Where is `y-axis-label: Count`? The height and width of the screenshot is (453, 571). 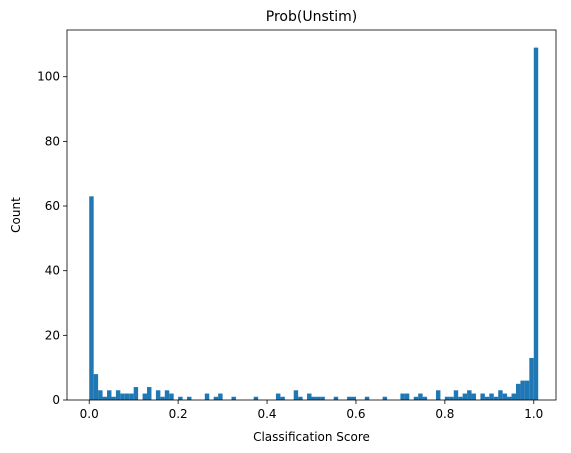
y-axis-label: Count is located at coordinates (16, 215).